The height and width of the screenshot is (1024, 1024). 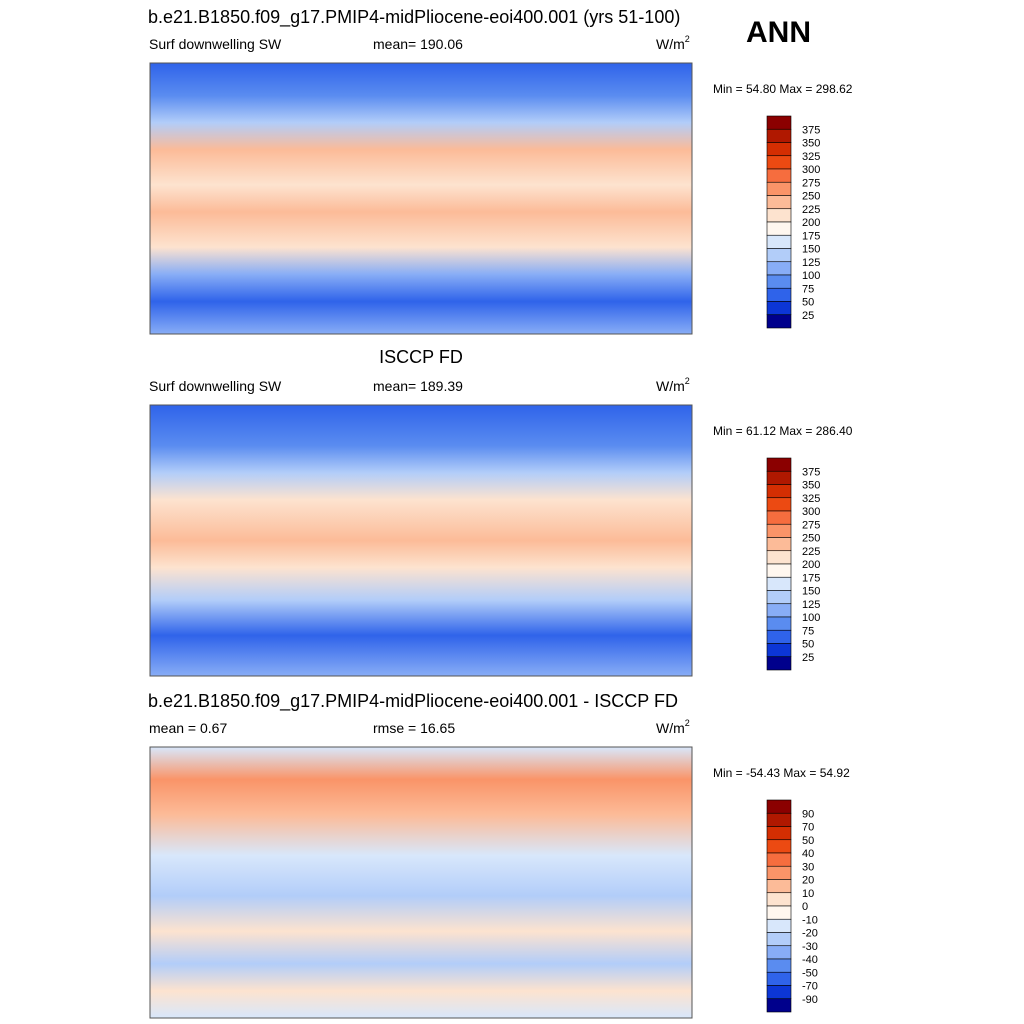 I want to click on colorbar-label: 375, so click(x=811, y=130).